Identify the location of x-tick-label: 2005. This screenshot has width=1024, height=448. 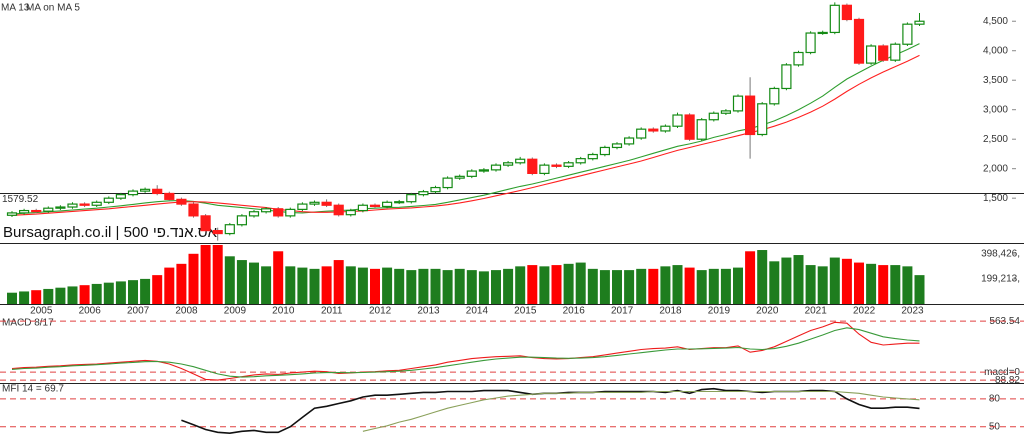
(41, 311).